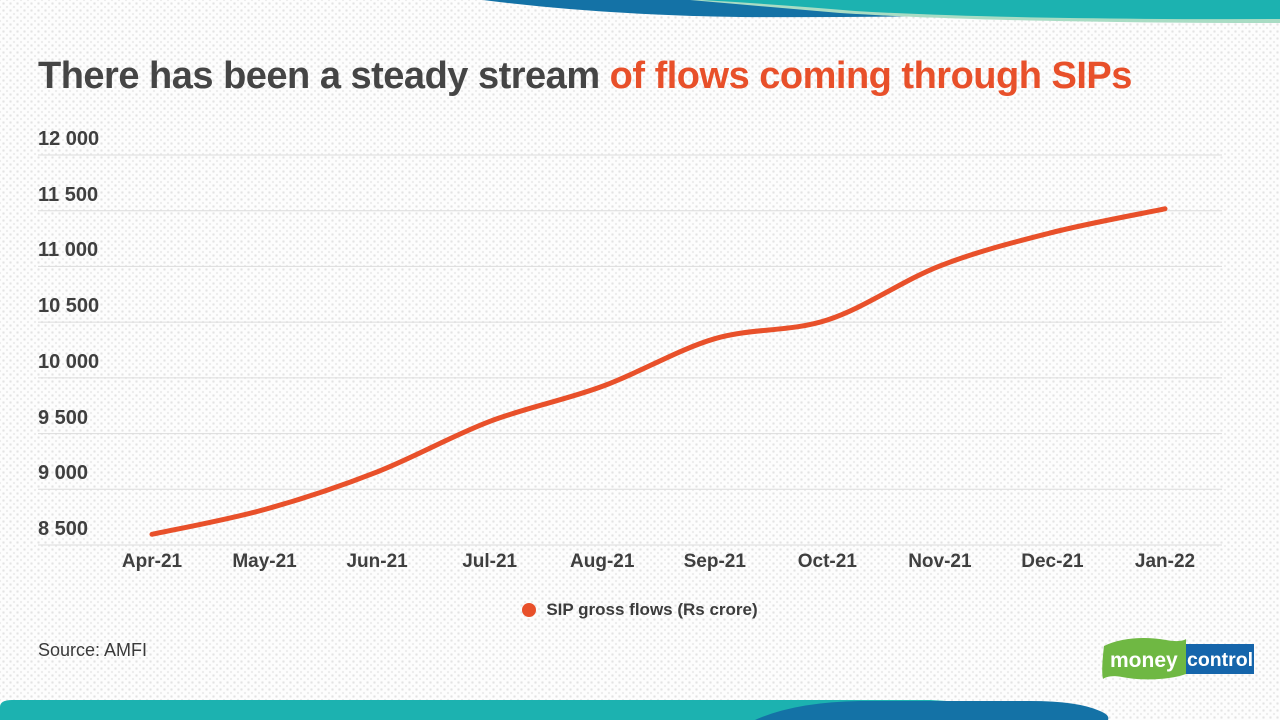 The height and width of the screenshot is (720, 1280). I want to click on y-tick-label: 10 500, so click(69, 306).